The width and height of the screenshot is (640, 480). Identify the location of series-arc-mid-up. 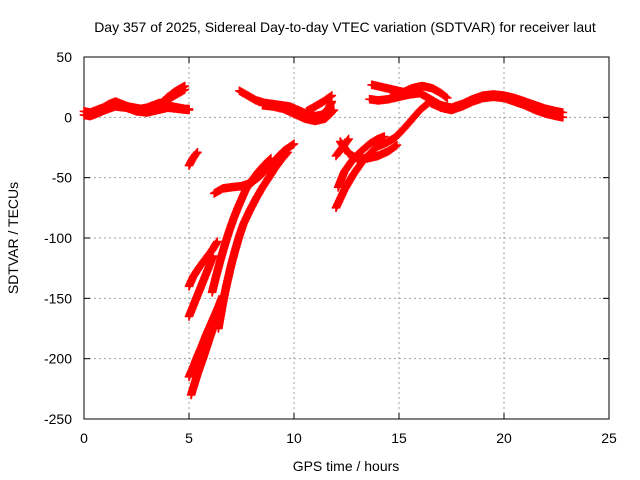
(319, 103).